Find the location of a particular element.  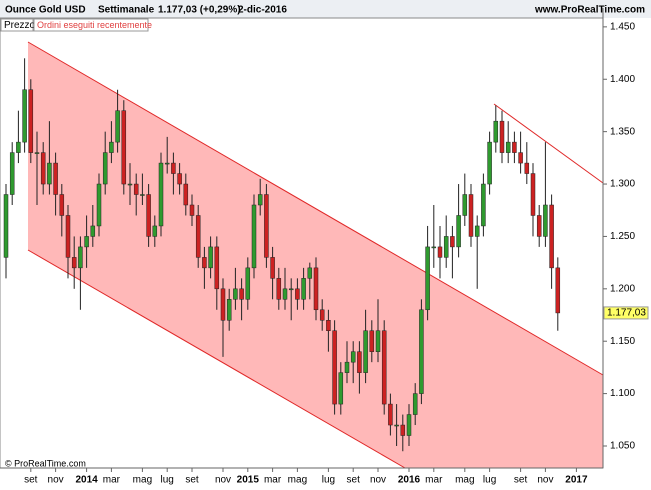

x-tick-label: 2016 is located at coordinates (409, 480).